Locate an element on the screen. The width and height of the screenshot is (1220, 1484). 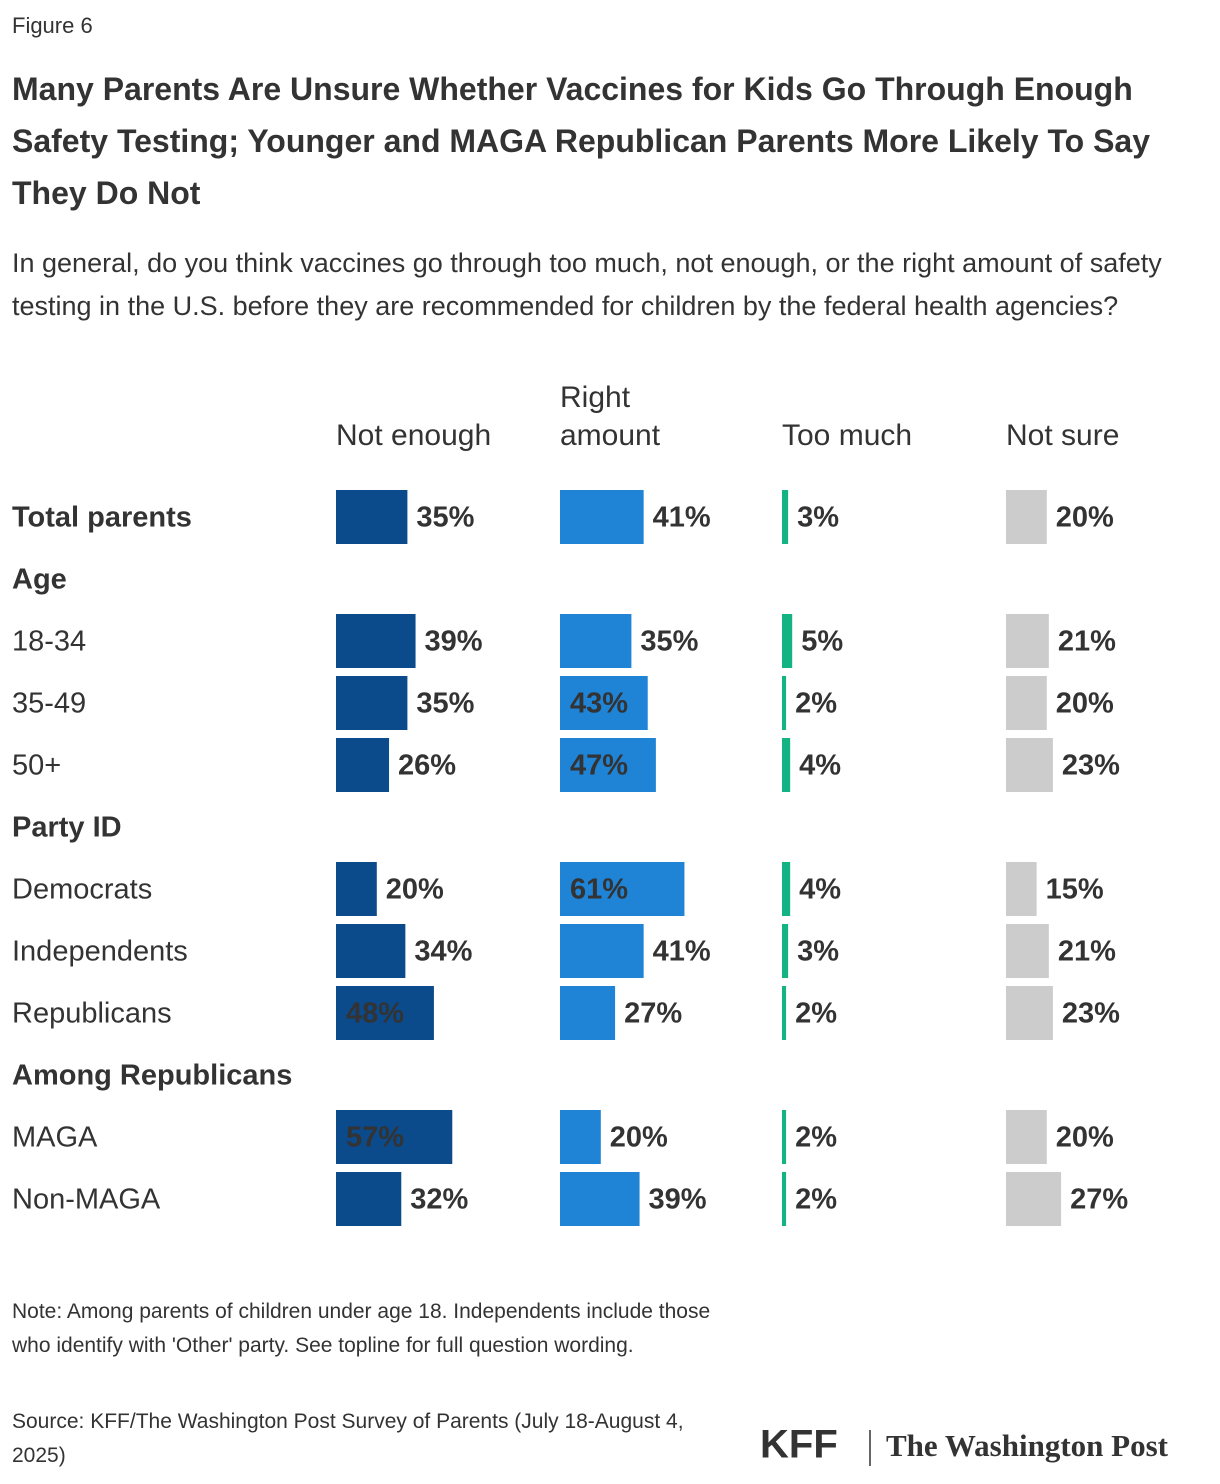
category-label: Democrats is located at coordinates (82, 890).